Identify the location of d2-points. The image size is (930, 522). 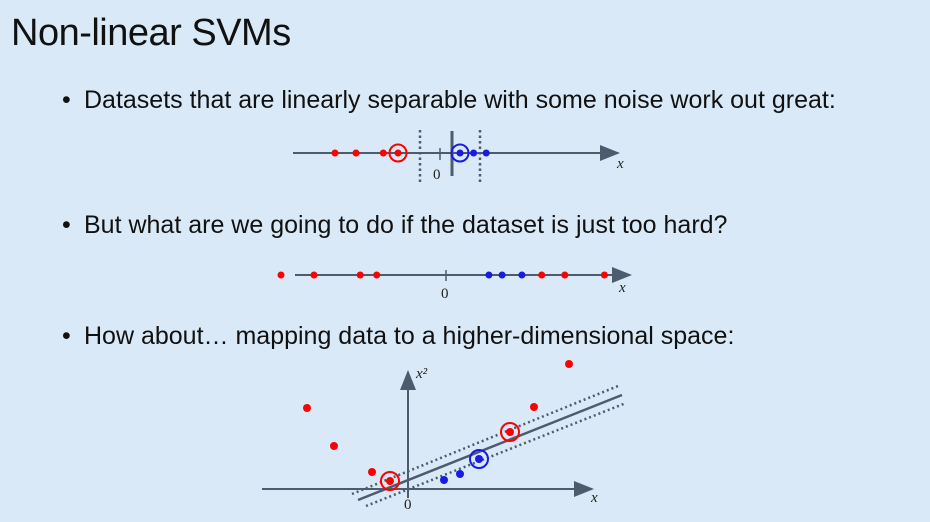
(442, 275).